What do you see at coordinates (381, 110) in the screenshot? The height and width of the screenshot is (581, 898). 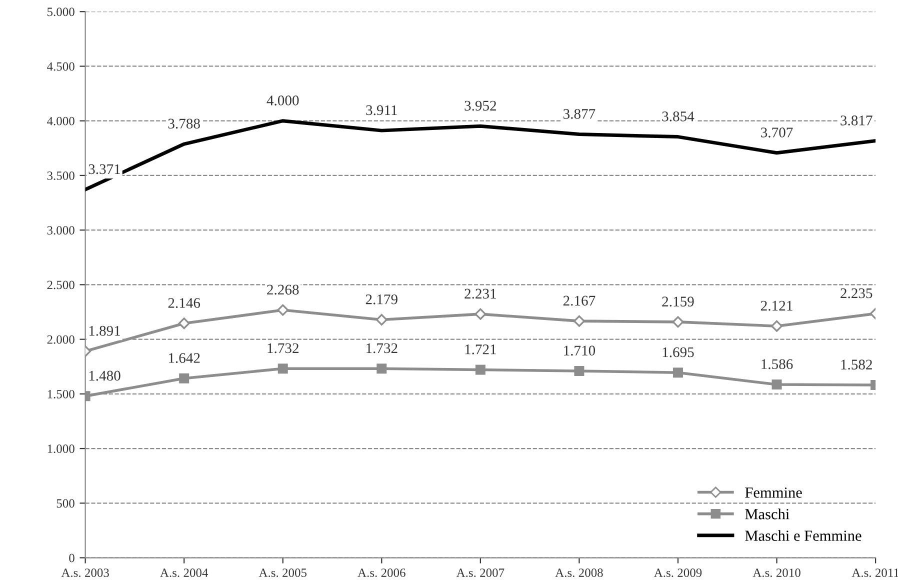 I see `data-label: 3.911` at bounding box center [381, 110].